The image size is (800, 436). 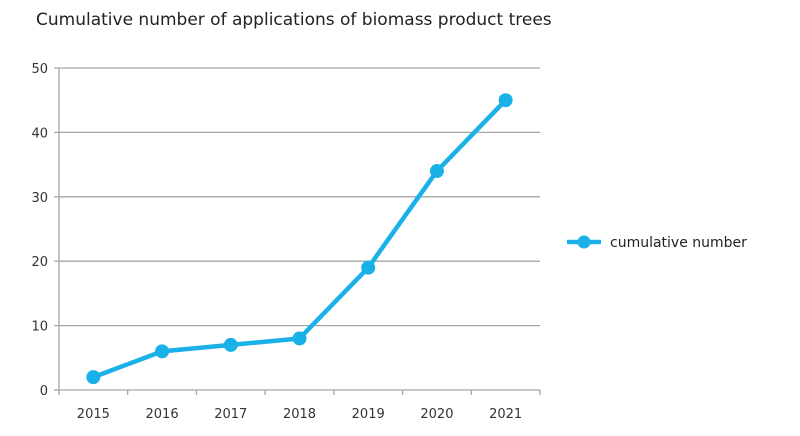 What do you see at coordinates (505, 100) in the screenshot?
I see `data-point-2021` at bounding box center [505, 100].